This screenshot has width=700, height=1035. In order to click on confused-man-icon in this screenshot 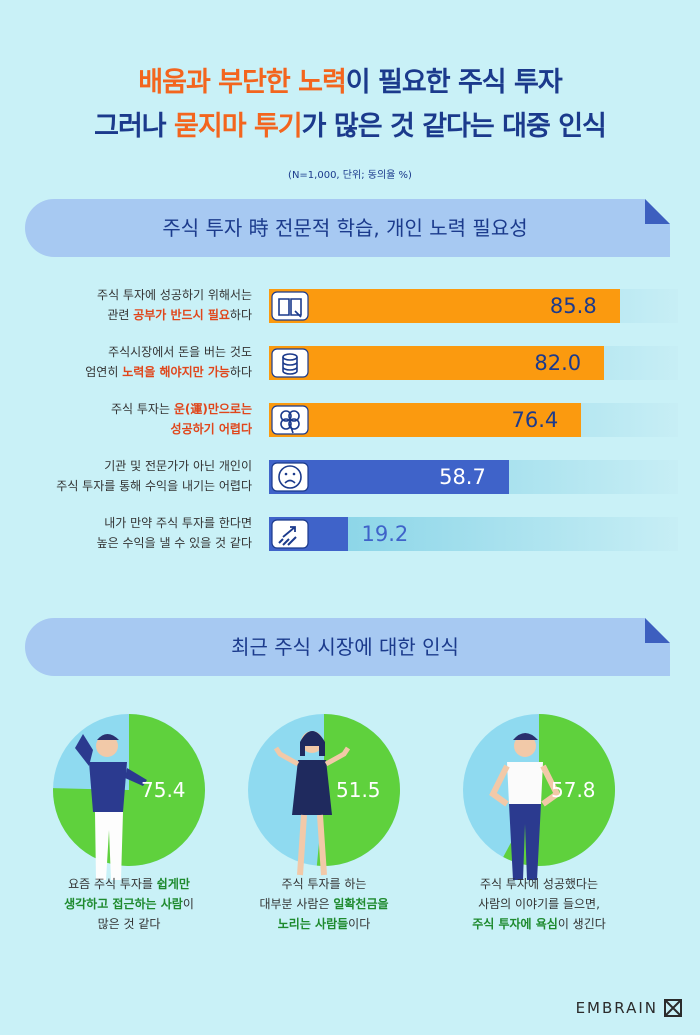, I will do `click(111, 807)`.